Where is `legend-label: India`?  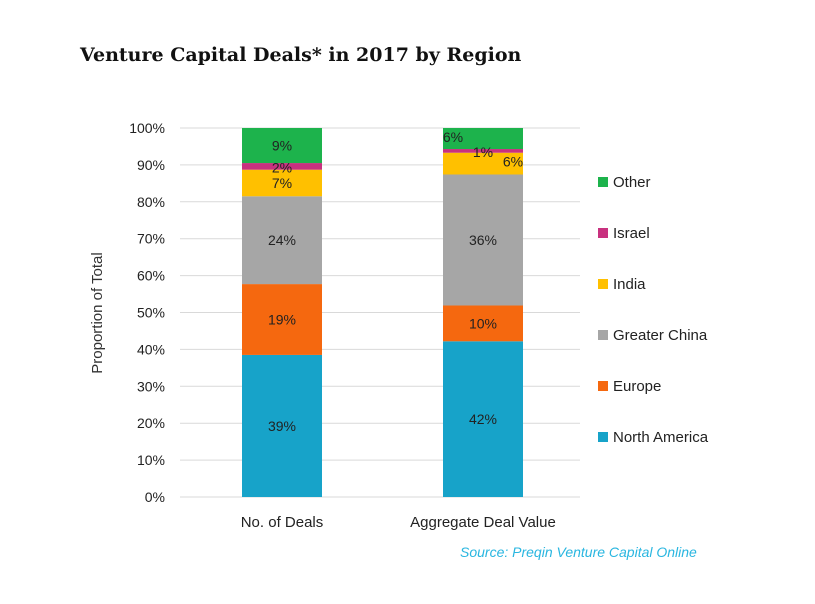 legend-label: India is located at coordinates (629, 284).